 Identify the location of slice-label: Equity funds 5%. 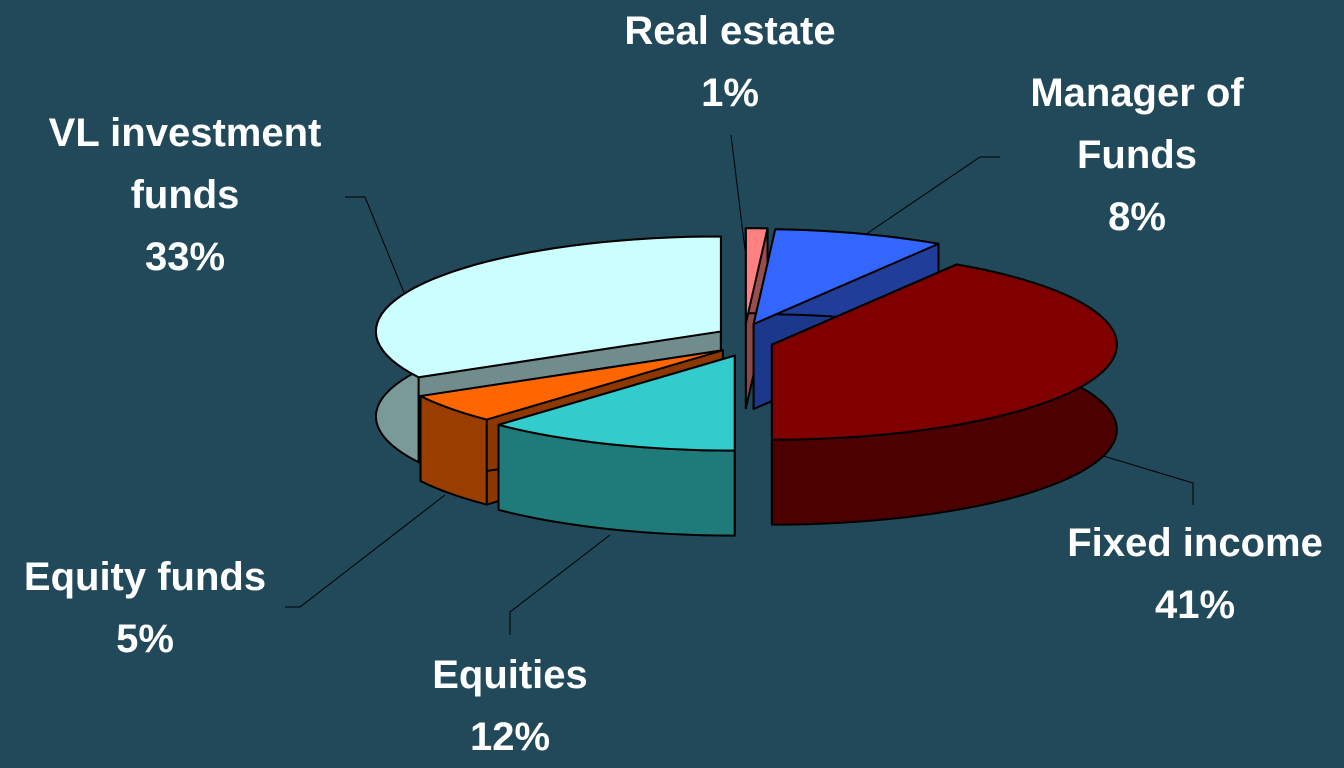
(145, 608).